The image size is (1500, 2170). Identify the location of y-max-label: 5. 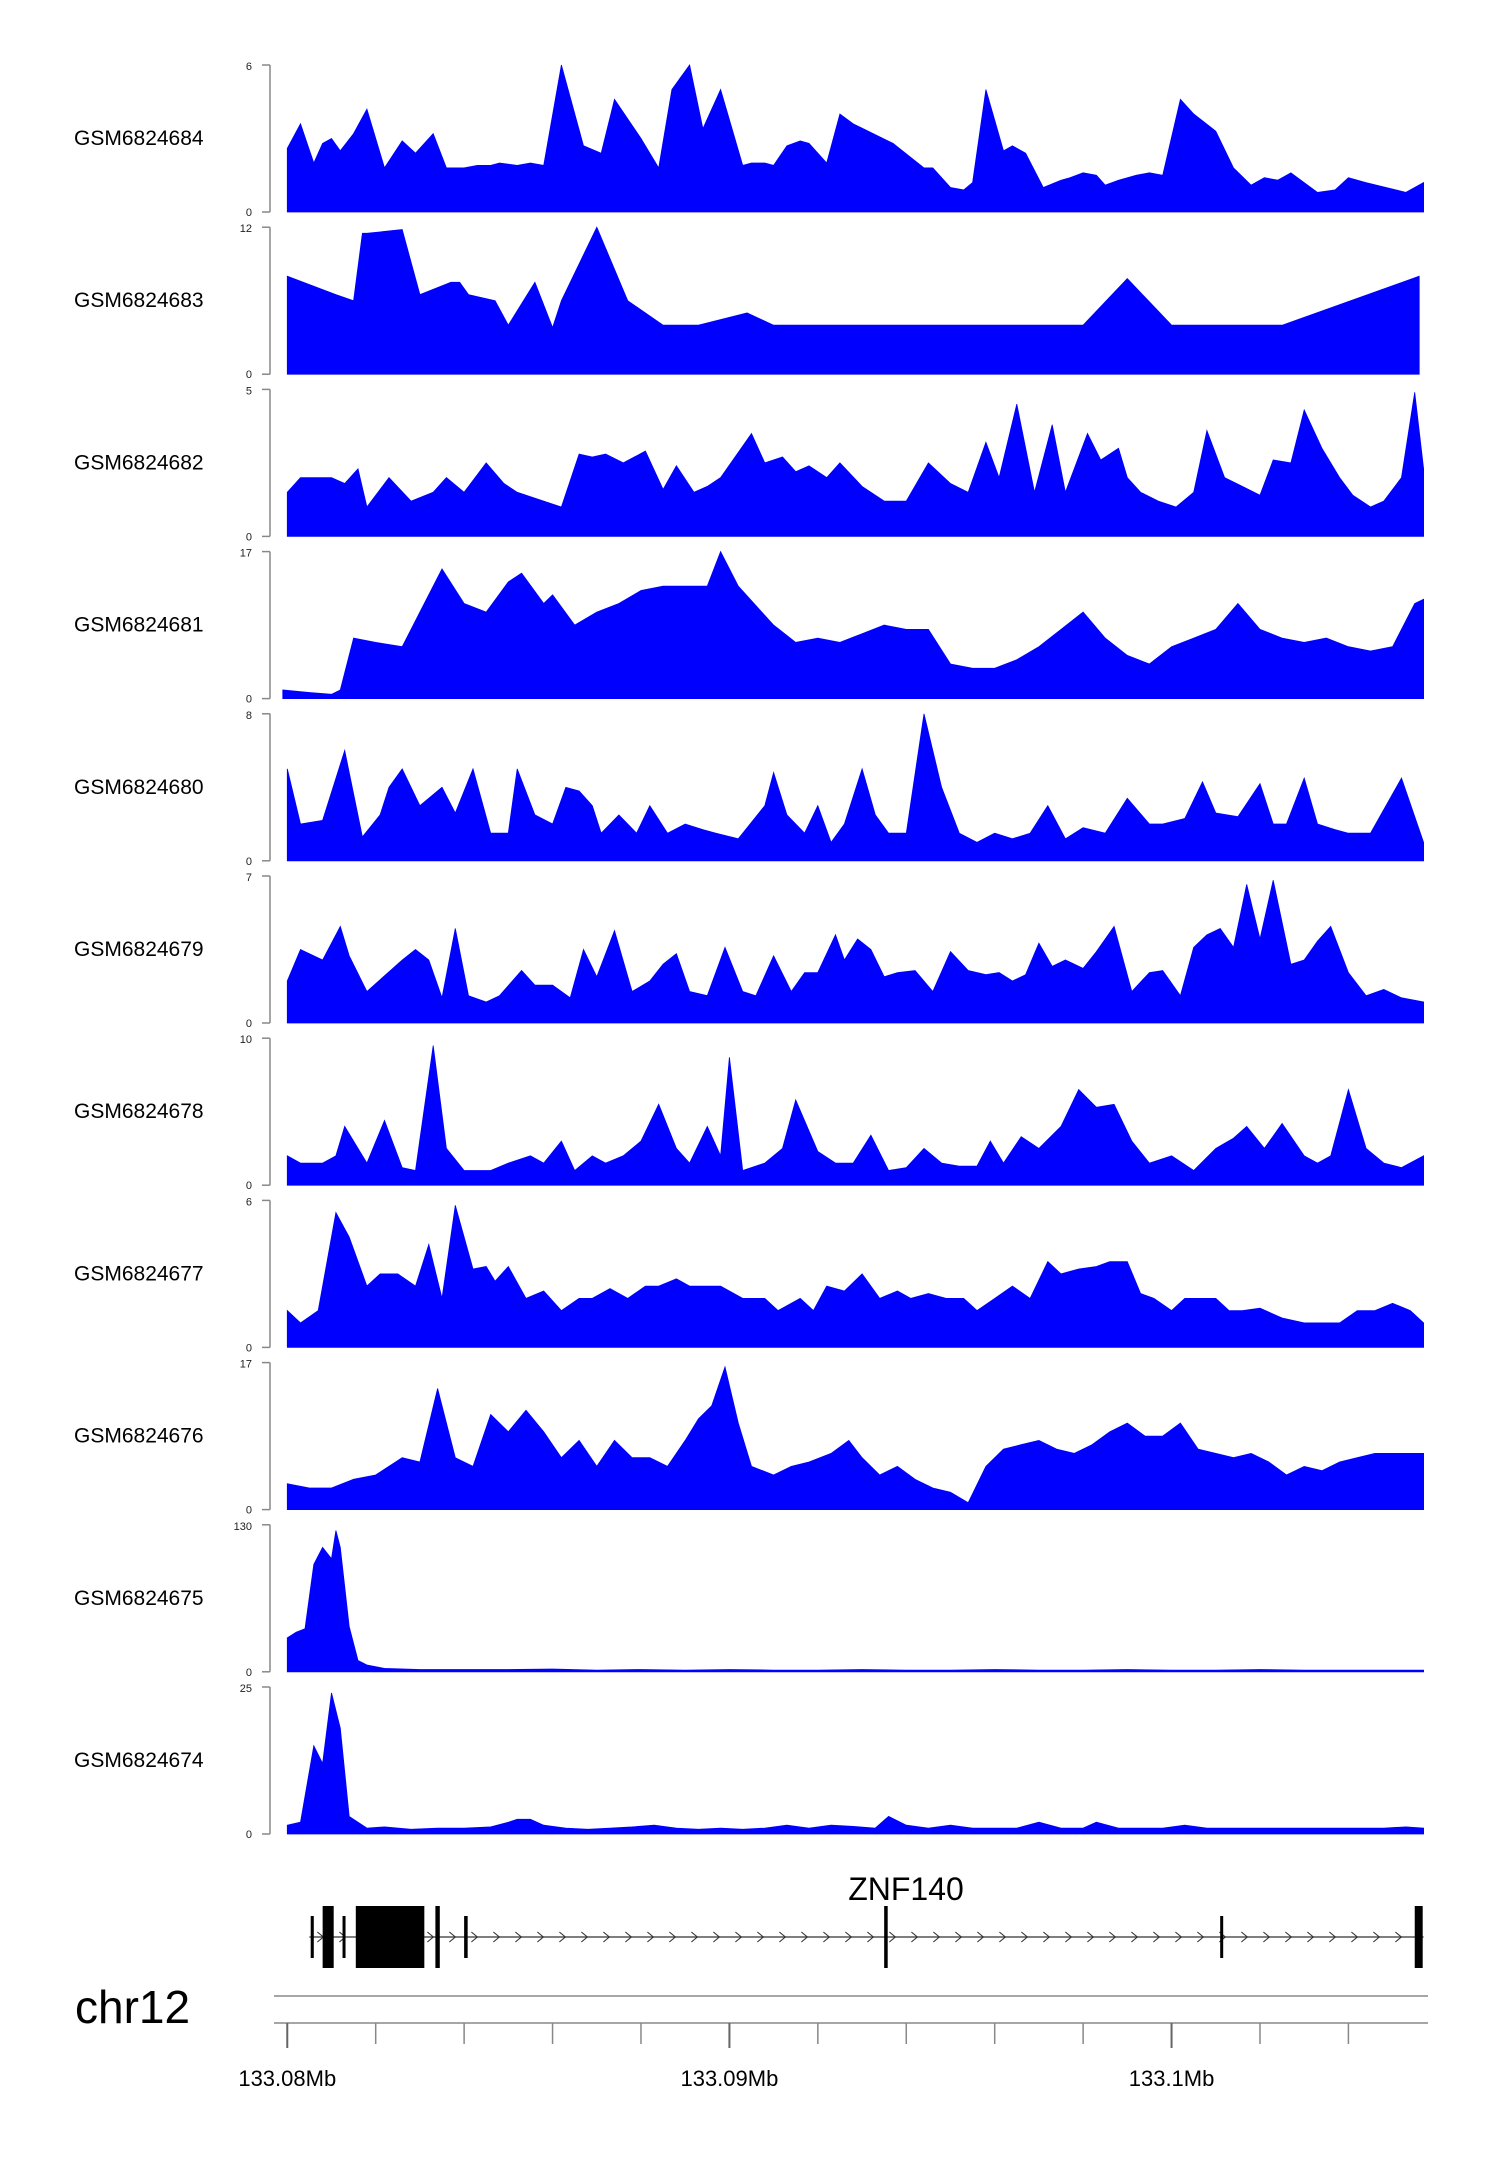
(249, 391).